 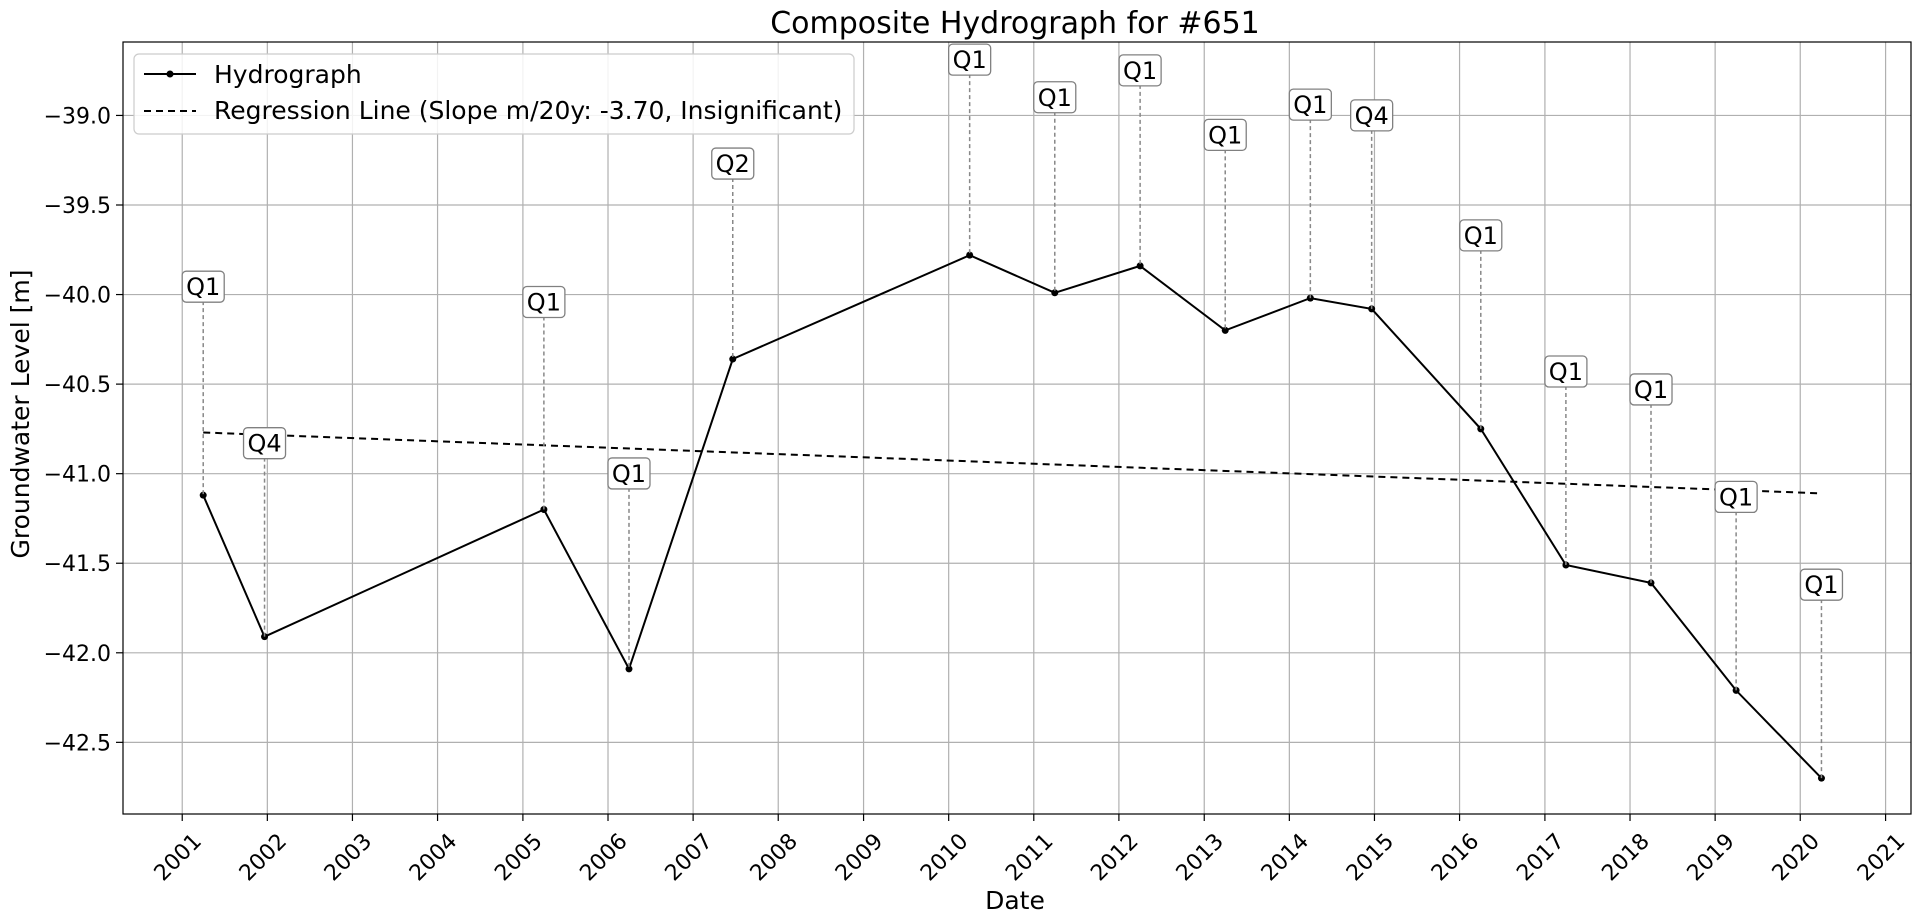 I want to click on x-axis-label: Date, so click(x=1015, y=900).